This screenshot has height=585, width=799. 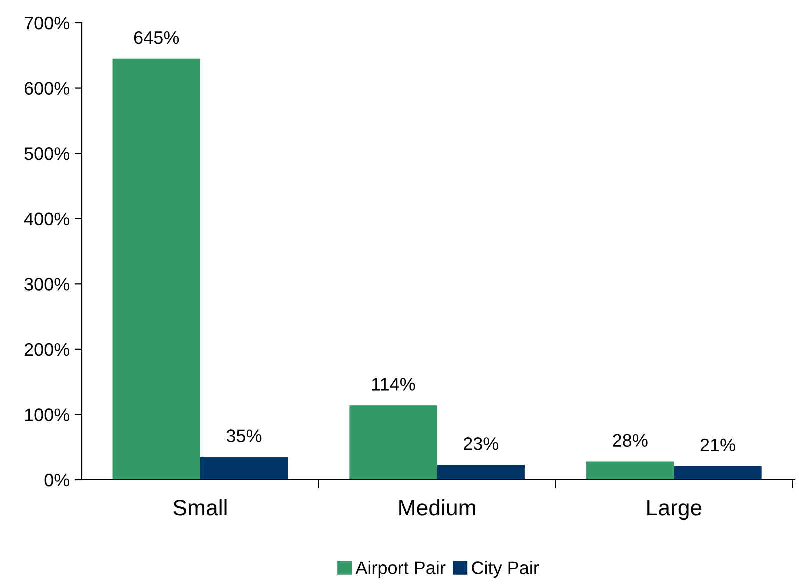 What do you see at coordinates (438, 507) in the screenshot?
I see `x-tick-label: Medium` at bounding box center [438, 507].